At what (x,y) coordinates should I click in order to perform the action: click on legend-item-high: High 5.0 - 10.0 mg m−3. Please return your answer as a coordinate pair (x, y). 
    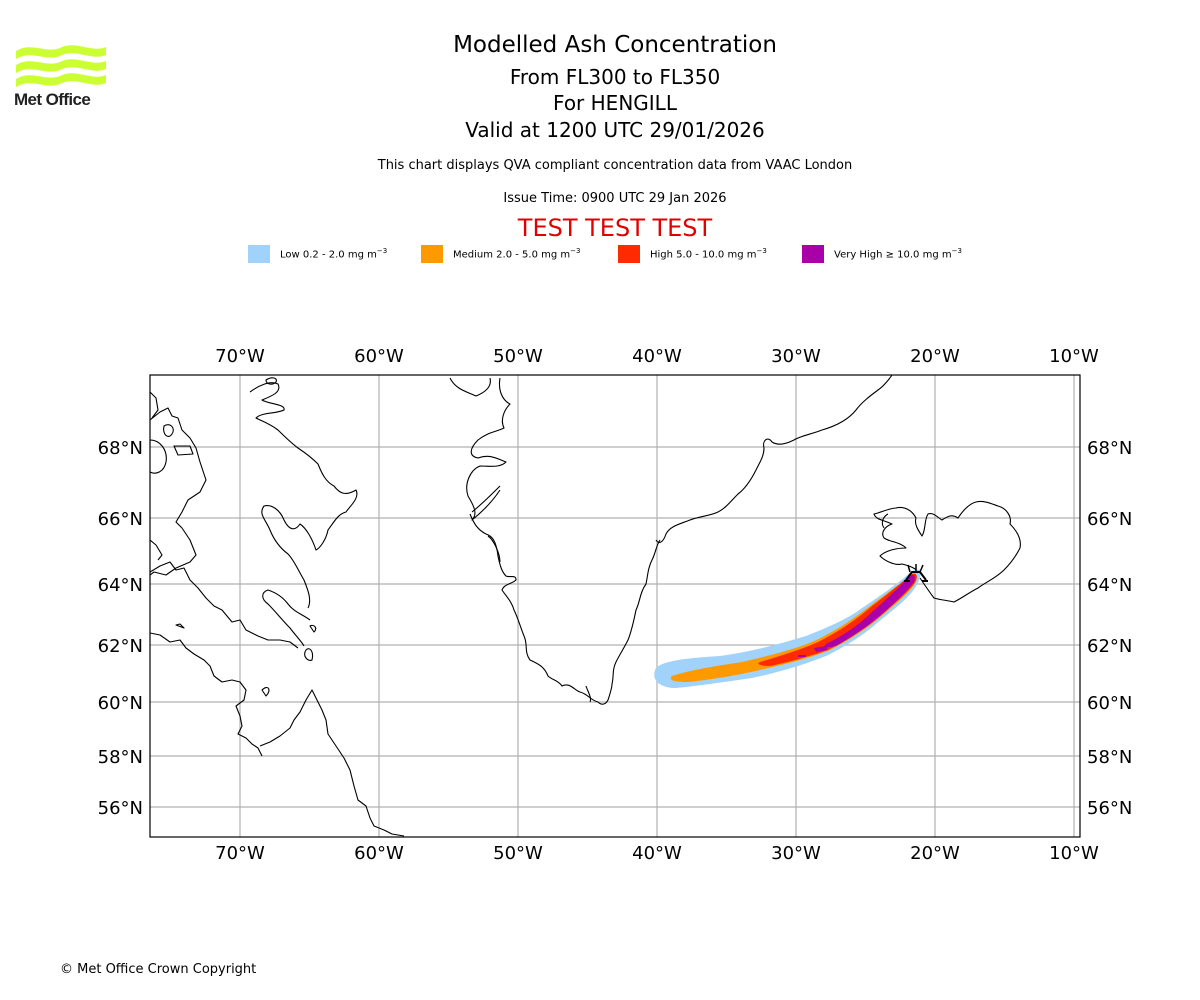
    Looking at the image, I should click on (692, 254).